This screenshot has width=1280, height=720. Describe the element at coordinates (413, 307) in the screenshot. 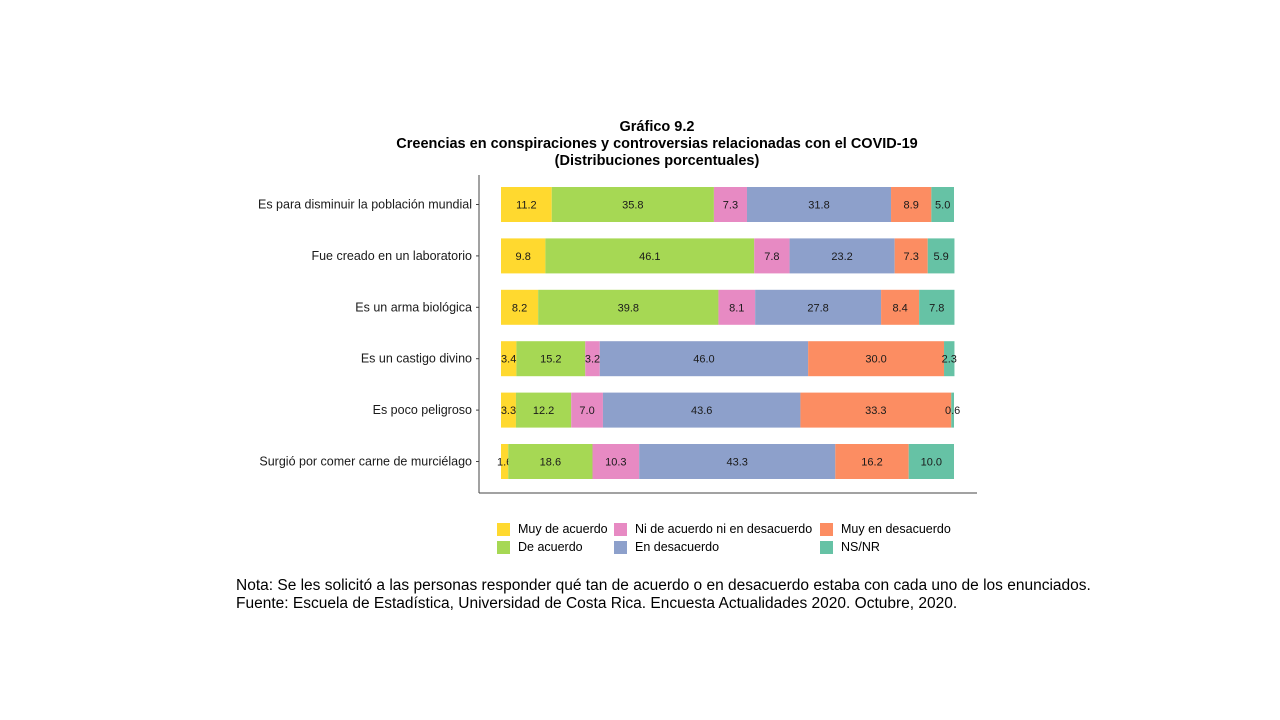

I see `y-tick-label: Es un arma biológica` at that location.